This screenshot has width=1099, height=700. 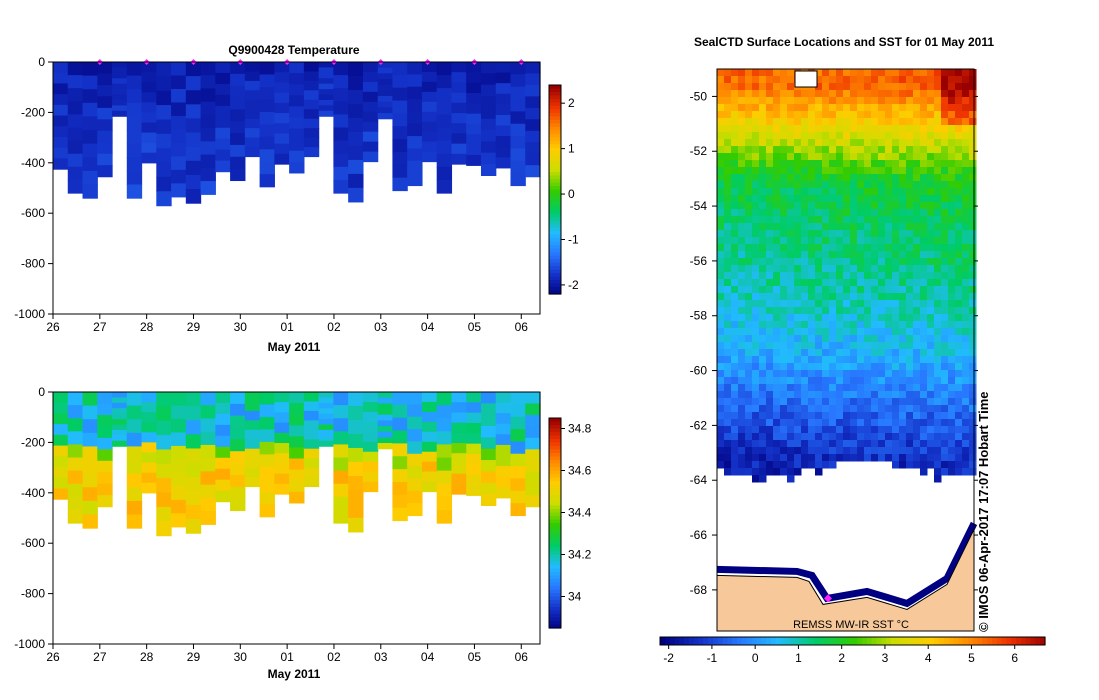 What do you see at coordinates (699, 151) in the screenshot?
I see `lat-tick-label: -52` at bounding box center [699, 151].